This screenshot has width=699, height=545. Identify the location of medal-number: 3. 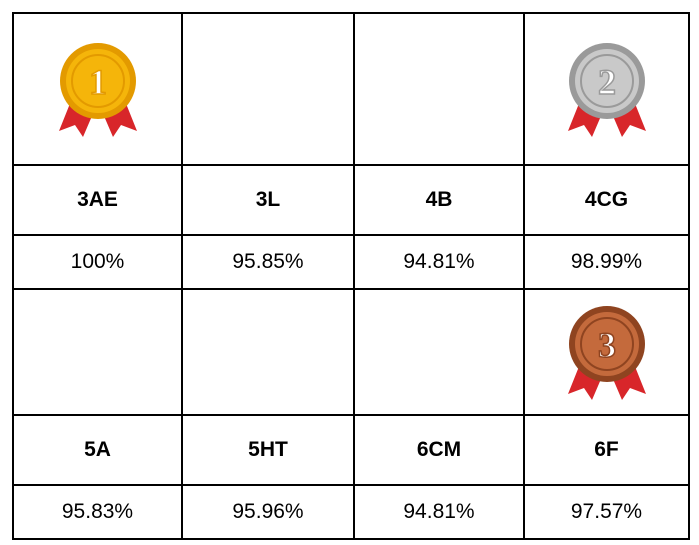
(607, 345).